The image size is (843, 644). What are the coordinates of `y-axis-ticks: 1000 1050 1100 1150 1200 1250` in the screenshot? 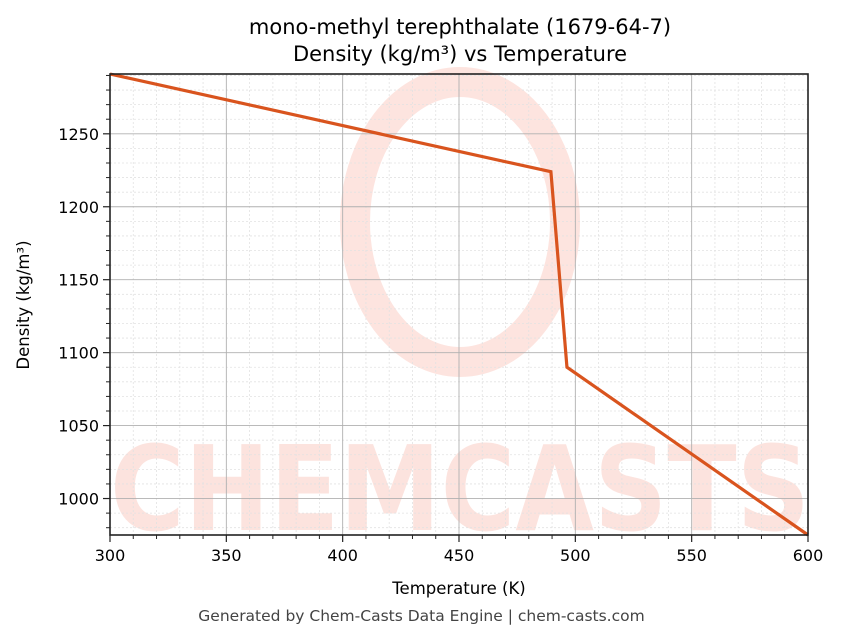 It's located at (84, 301).